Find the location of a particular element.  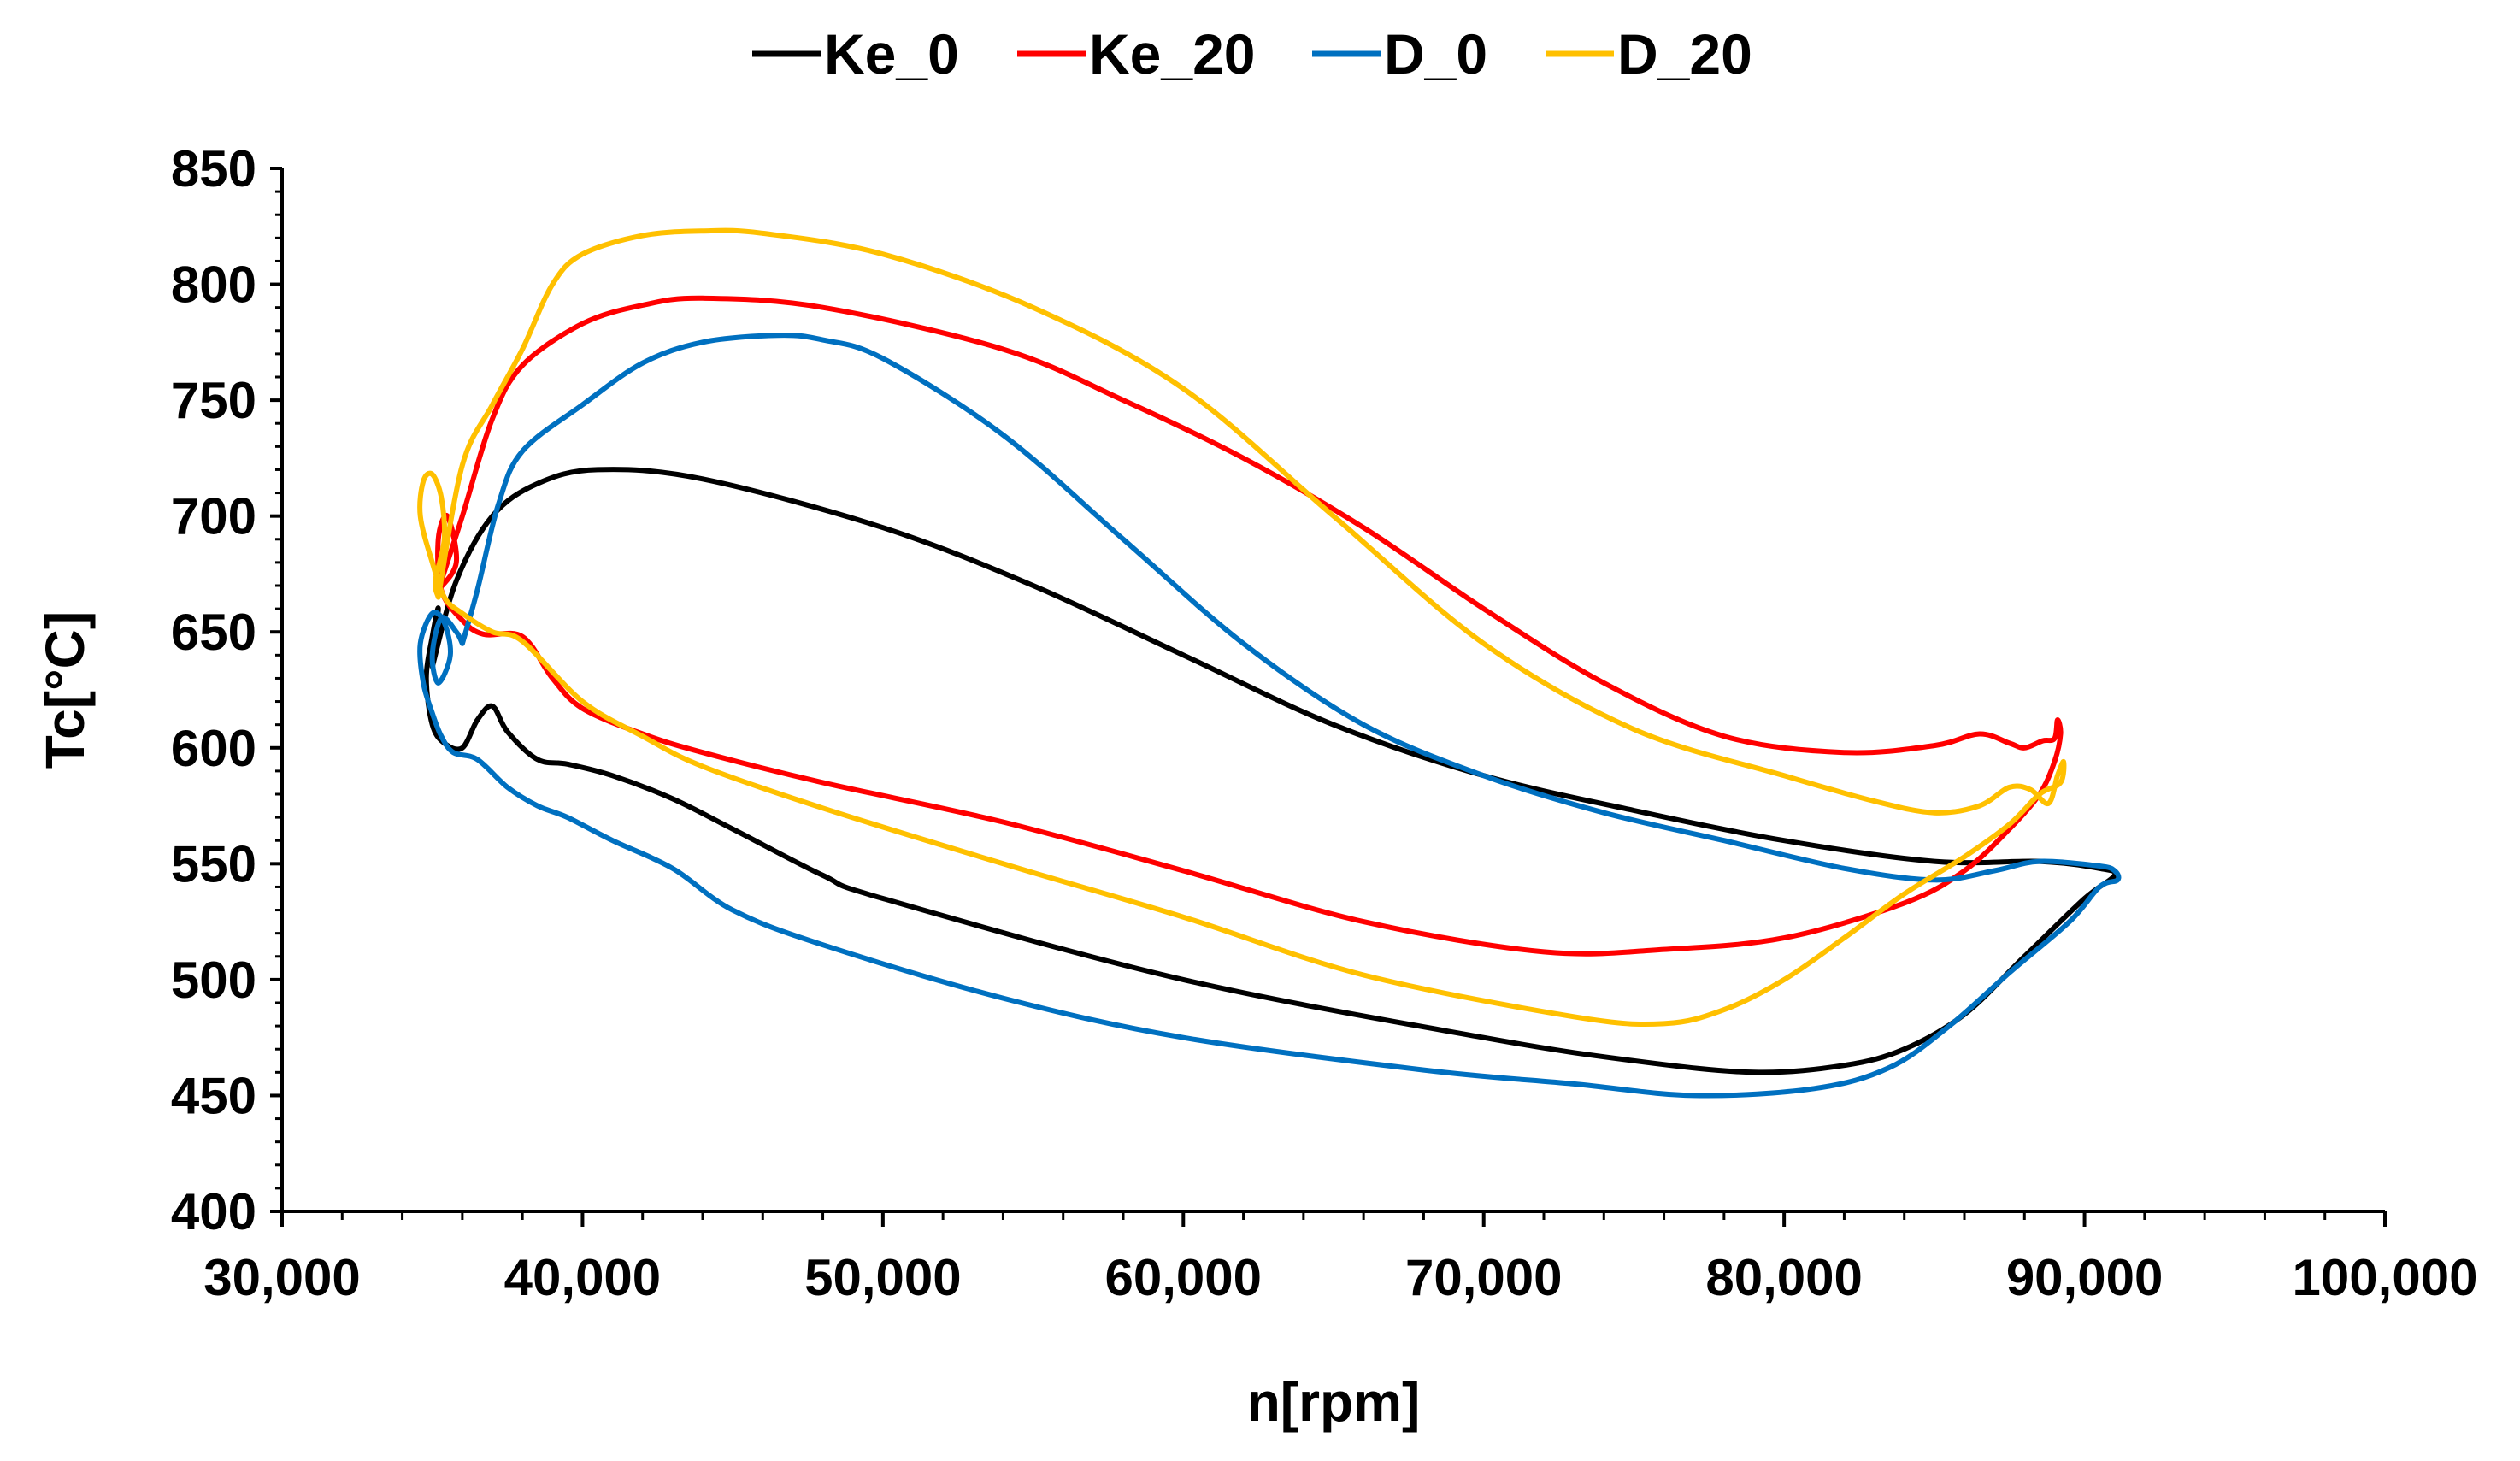

y-tick-label: 700 is located at coordinates (213, 516).